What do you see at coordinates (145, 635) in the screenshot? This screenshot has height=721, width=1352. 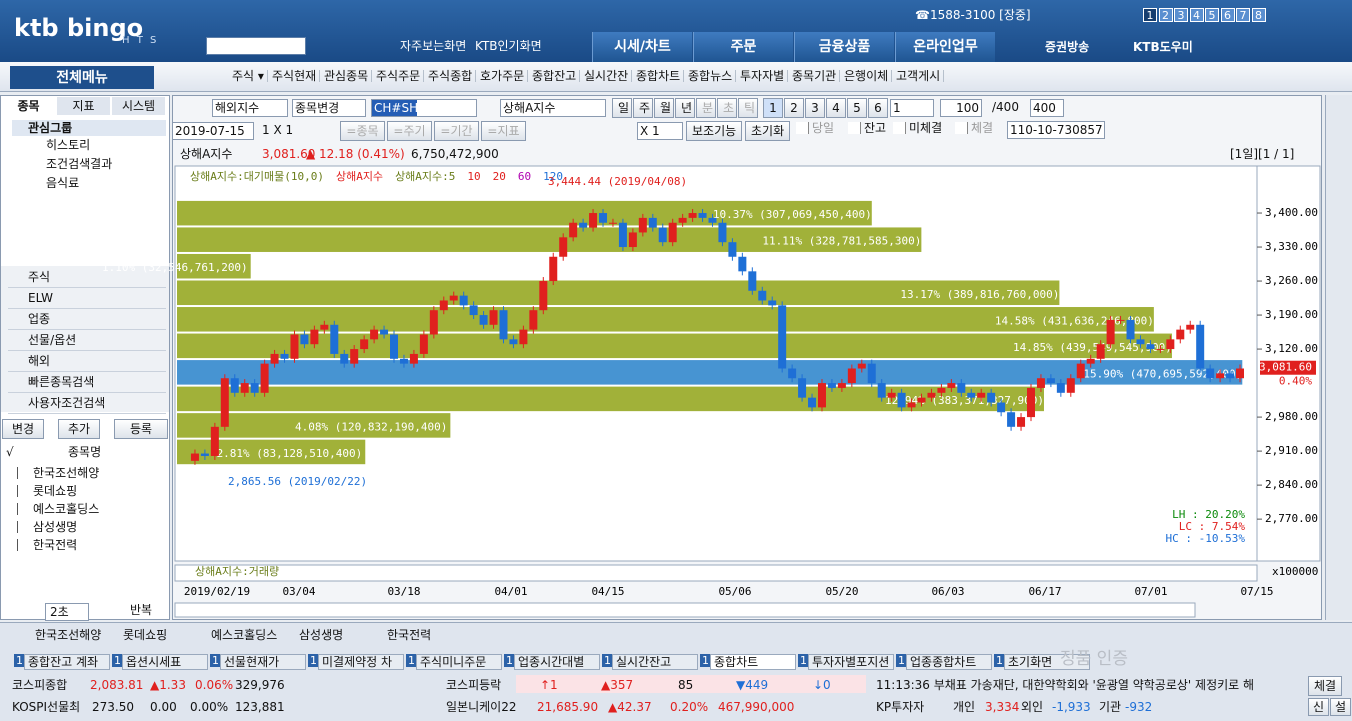 I see `watch-tab: 롯데쇼핑` at bounding box center [145, 635].